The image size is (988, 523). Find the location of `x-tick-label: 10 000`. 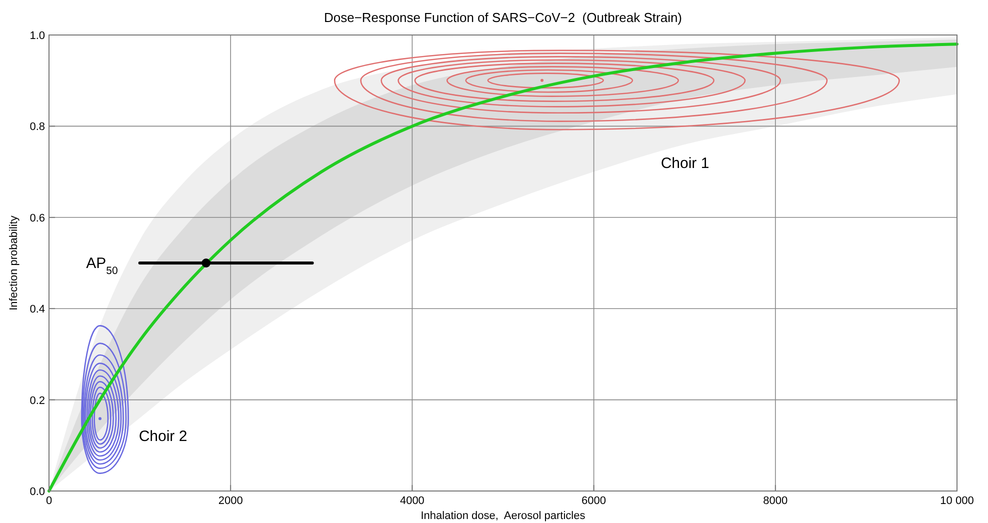

x-tick-label: 10 000 is located at coordinates (957, 501).